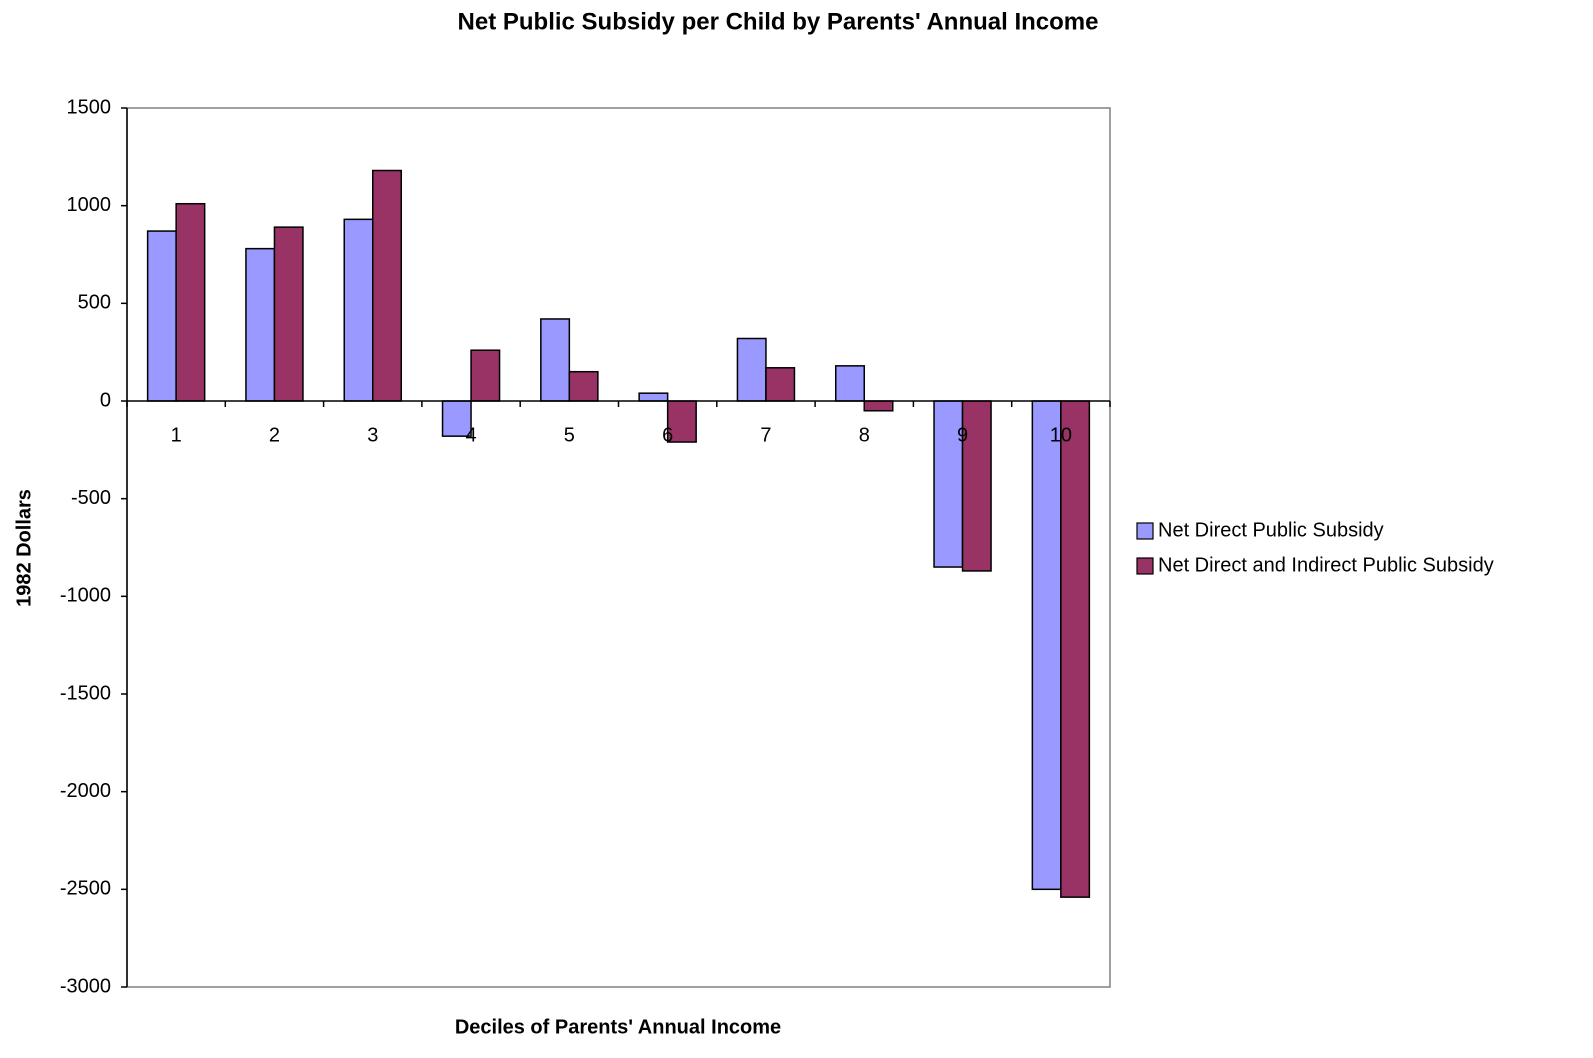  I want to click on y-tick-label: 1500, so click(89, 107).